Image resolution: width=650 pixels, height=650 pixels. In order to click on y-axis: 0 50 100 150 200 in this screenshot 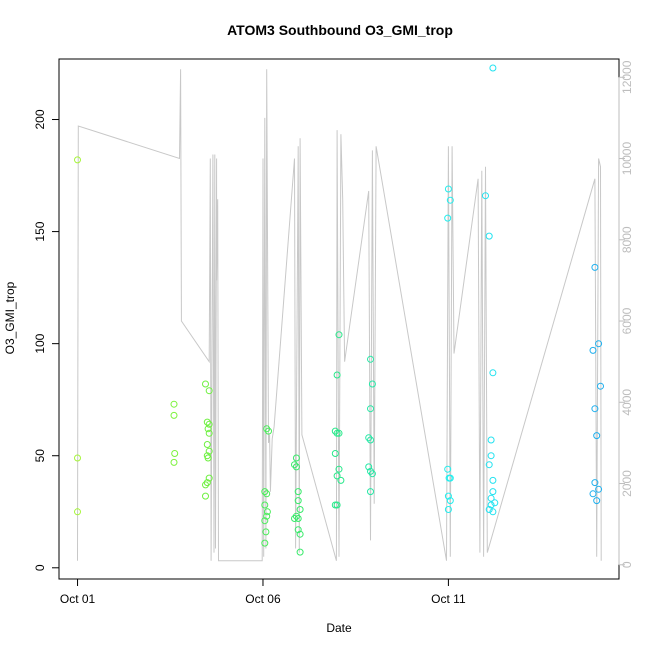, I will do `click(46, 340)`.